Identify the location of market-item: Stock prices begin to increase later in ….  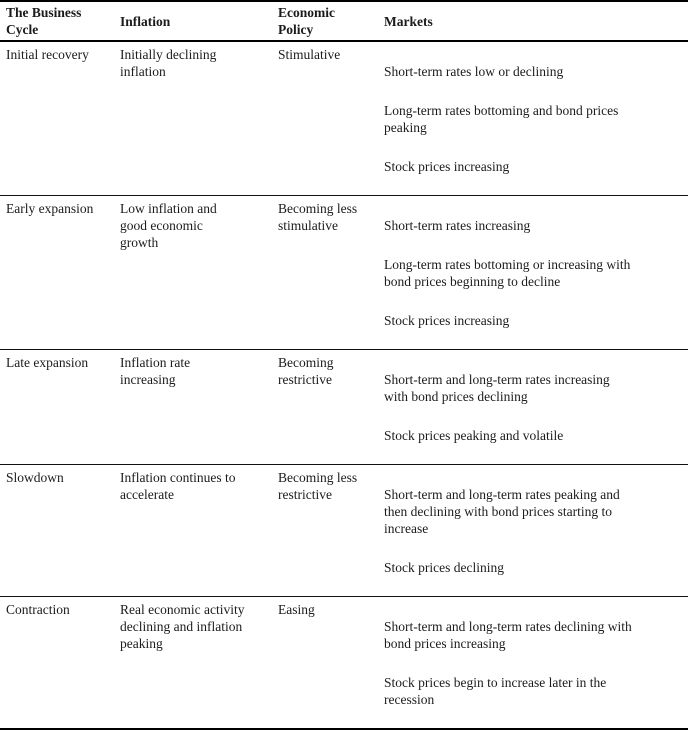
(495, 691).